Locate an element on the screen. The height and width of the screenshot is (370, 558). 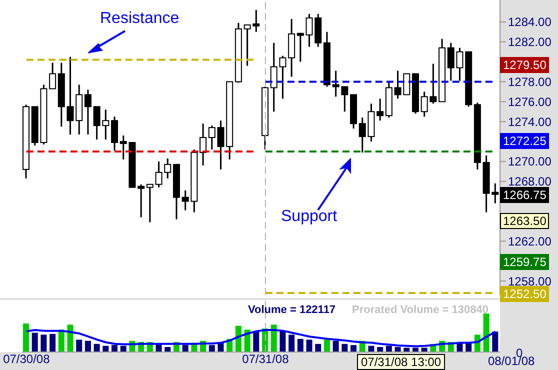
text: 07/31/08 13:00 is located at coordinates (401, 362).